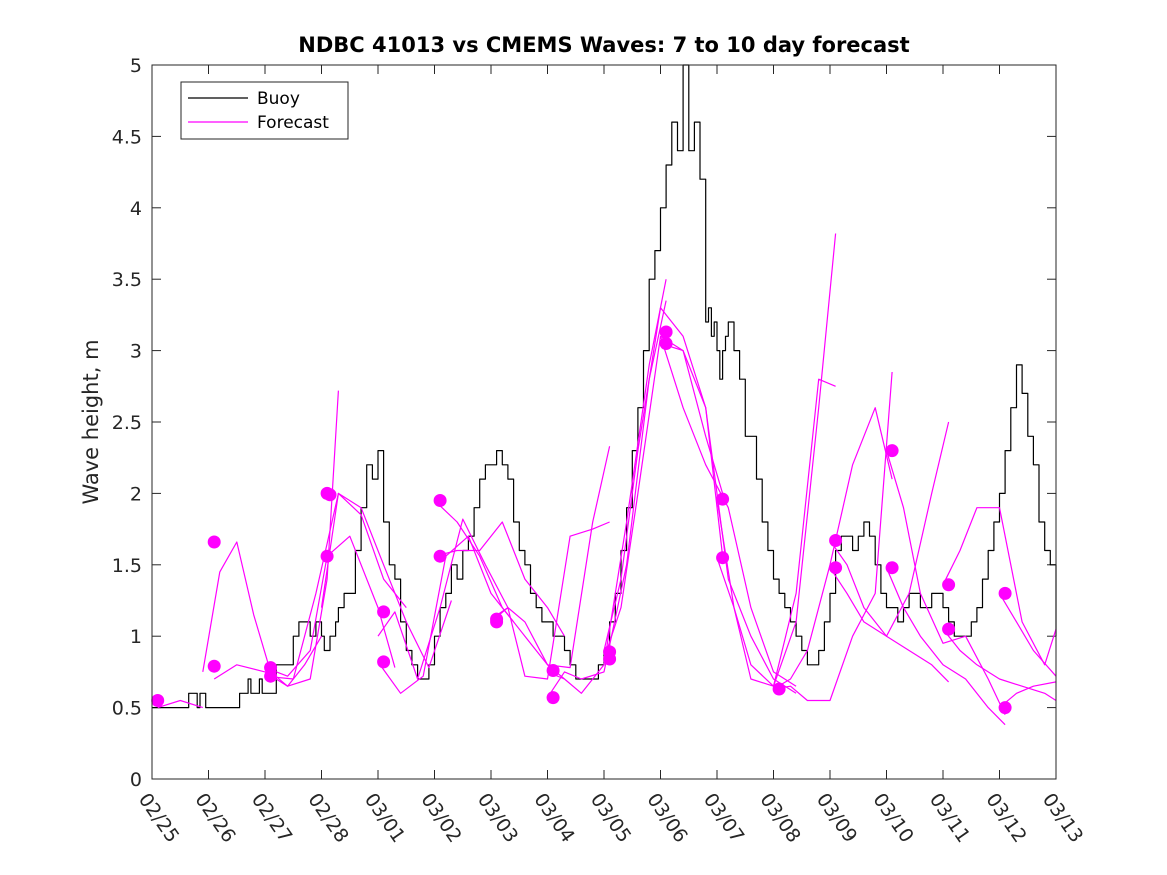 The image size is (1167, 875). Describe the element at coordinates (293, 123) in the screenshot. I see `legend-forecast-label: Forecast` at that location.